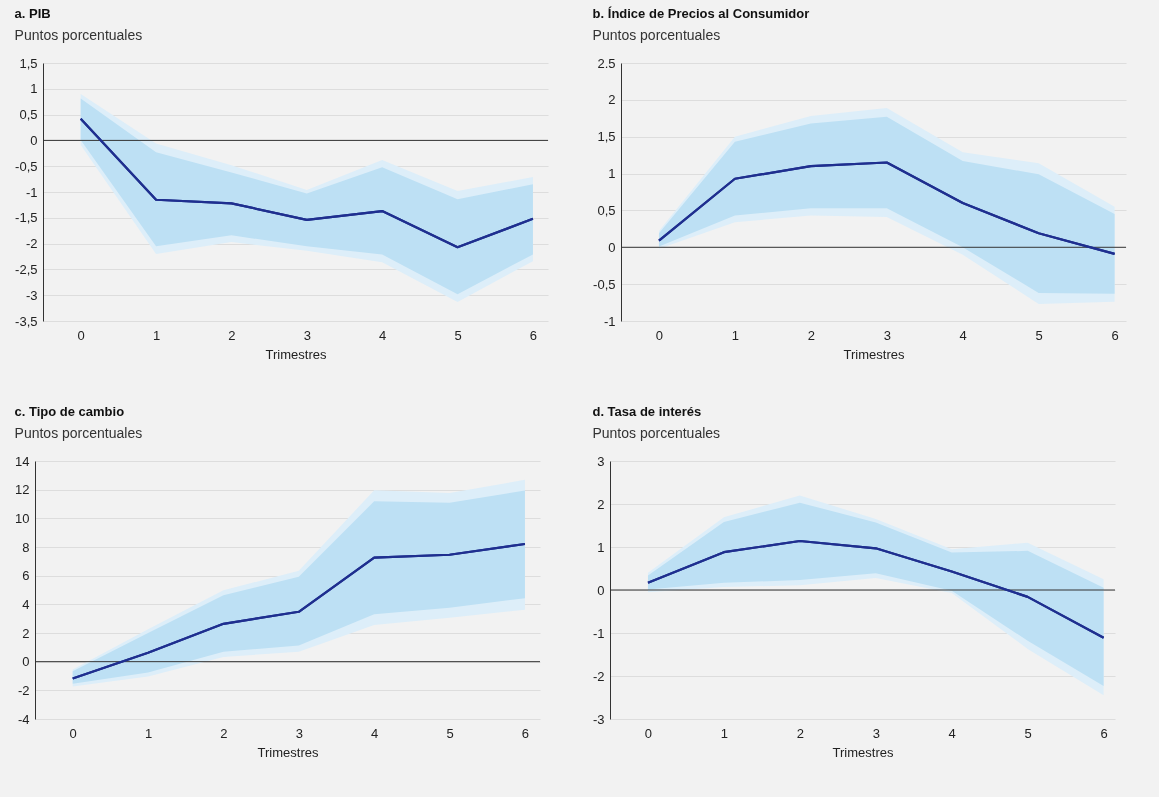 This screenshot has height=797, width=1159. I want to click on y-tick-label: -2,5, so click(26, 269).